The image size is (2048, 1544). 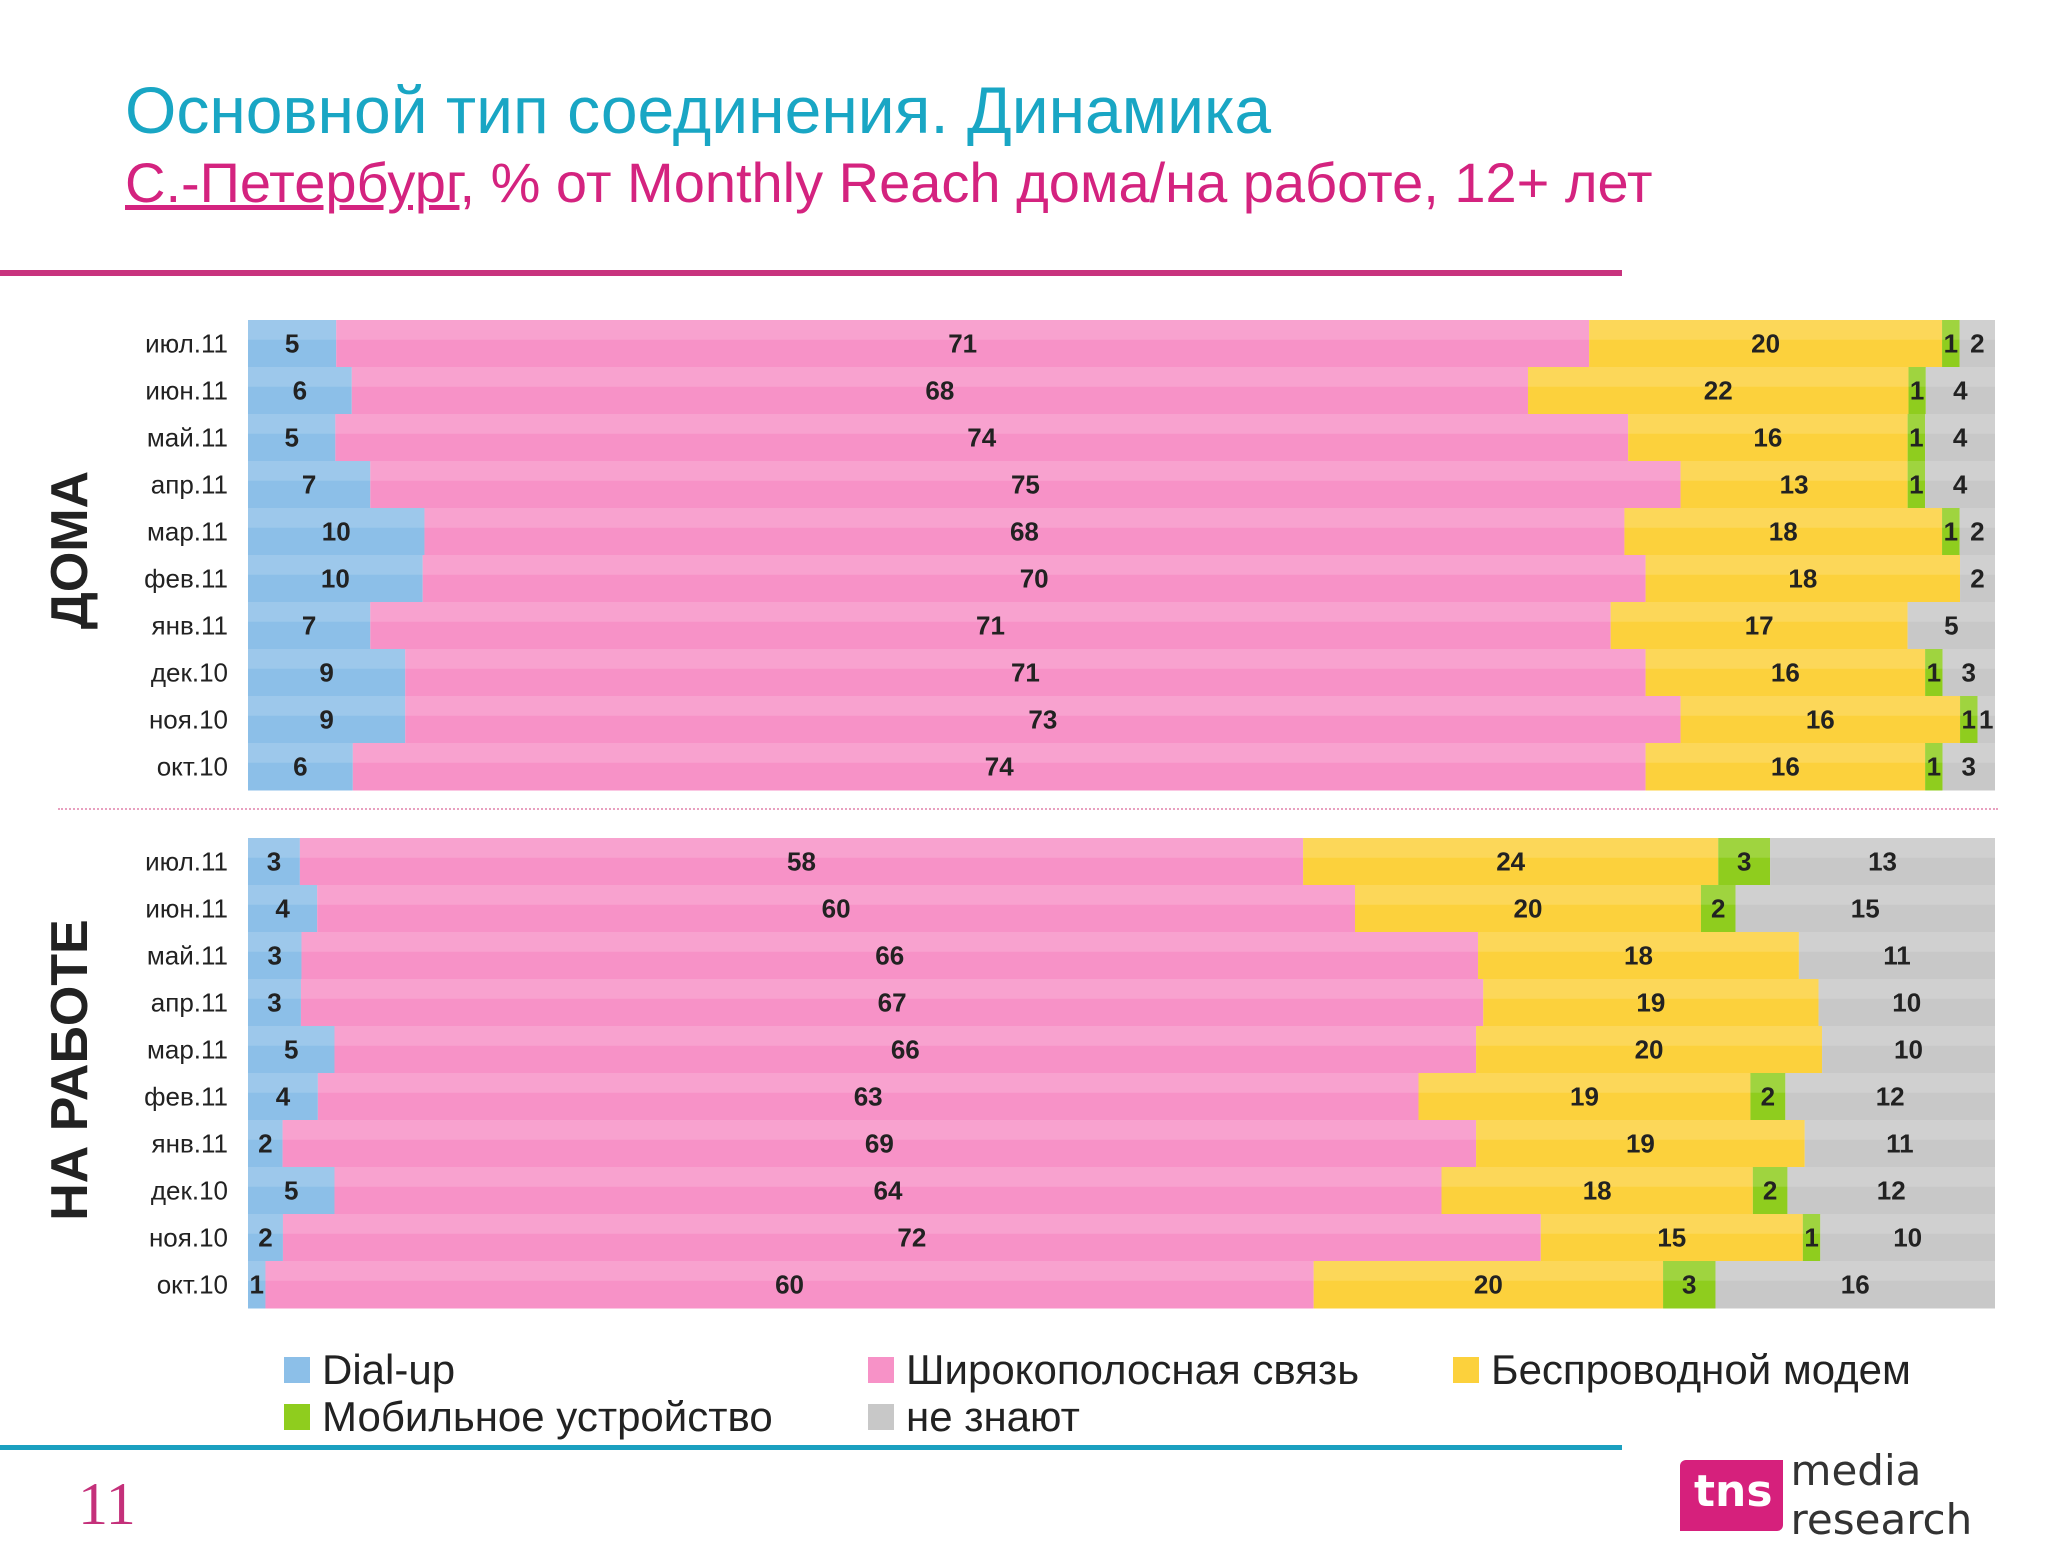 What do you see at coordinates (186, 344) in the screenshot?
I see `category-label-home: июл.11` at bounding box center [186, 344].